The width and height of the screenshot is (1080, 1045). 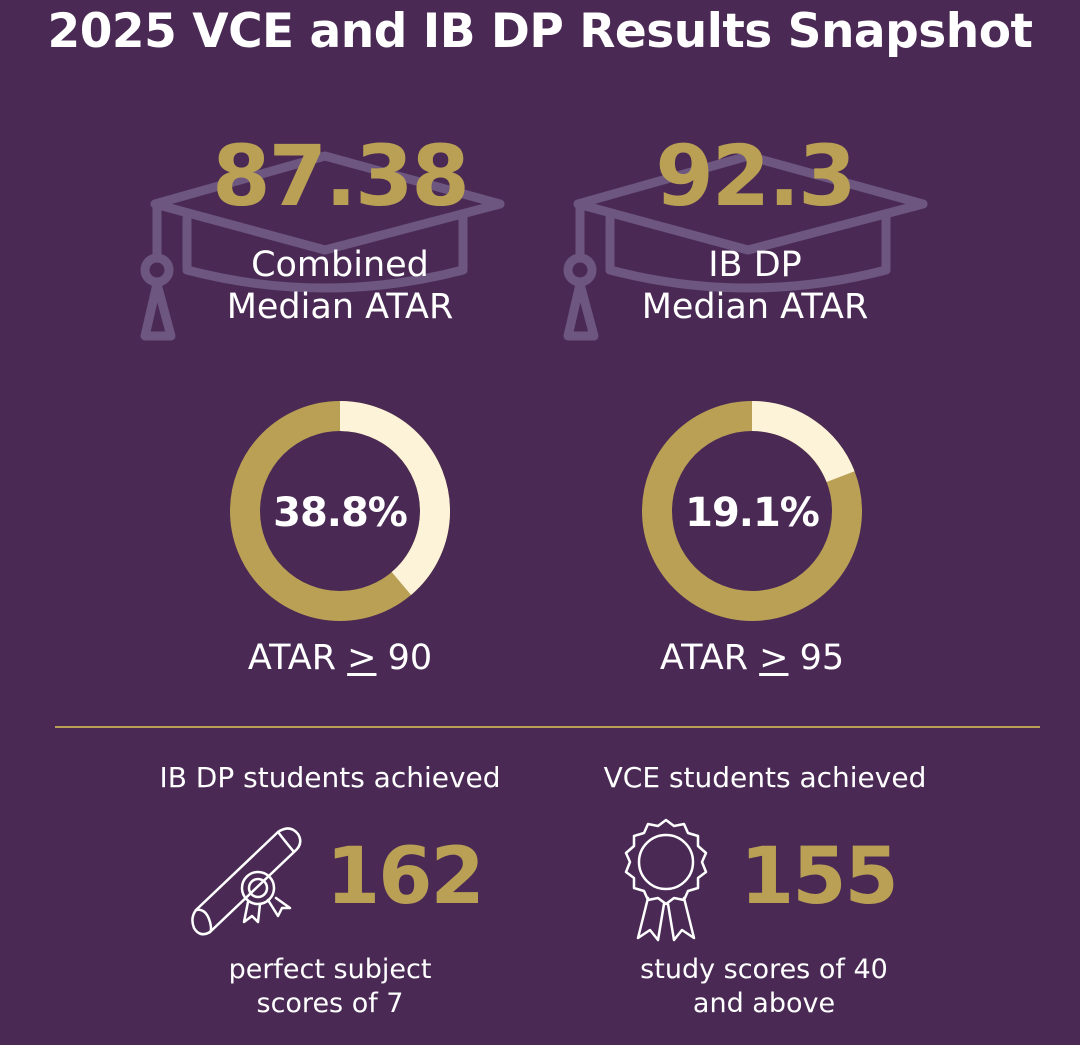 What do you see at coordinates (755, 307) in the screenshot?
I see `ibdp-median-label-line2: Median ATAR` at bounding box center [755, 307].